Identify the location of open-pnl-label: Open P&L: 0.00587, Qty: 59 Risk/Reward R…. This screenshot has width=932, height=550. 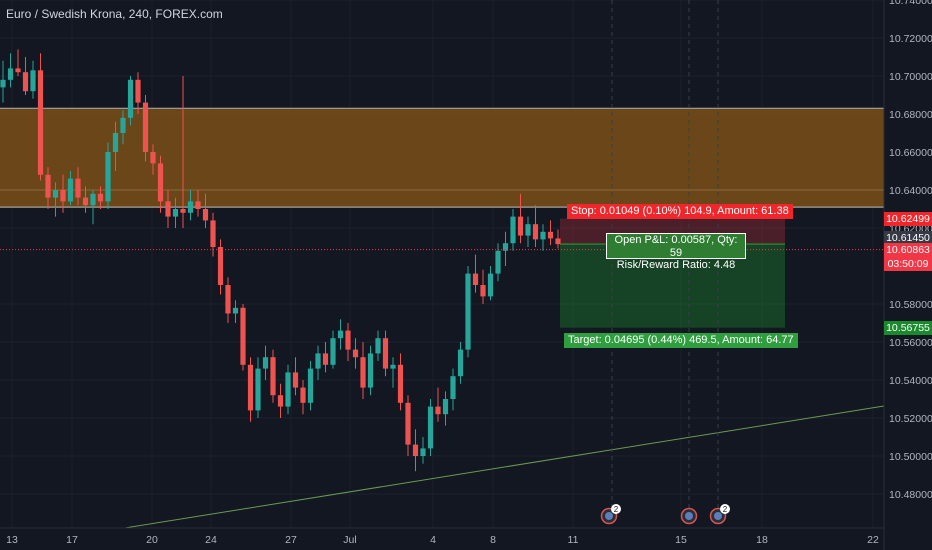
(676, 252).